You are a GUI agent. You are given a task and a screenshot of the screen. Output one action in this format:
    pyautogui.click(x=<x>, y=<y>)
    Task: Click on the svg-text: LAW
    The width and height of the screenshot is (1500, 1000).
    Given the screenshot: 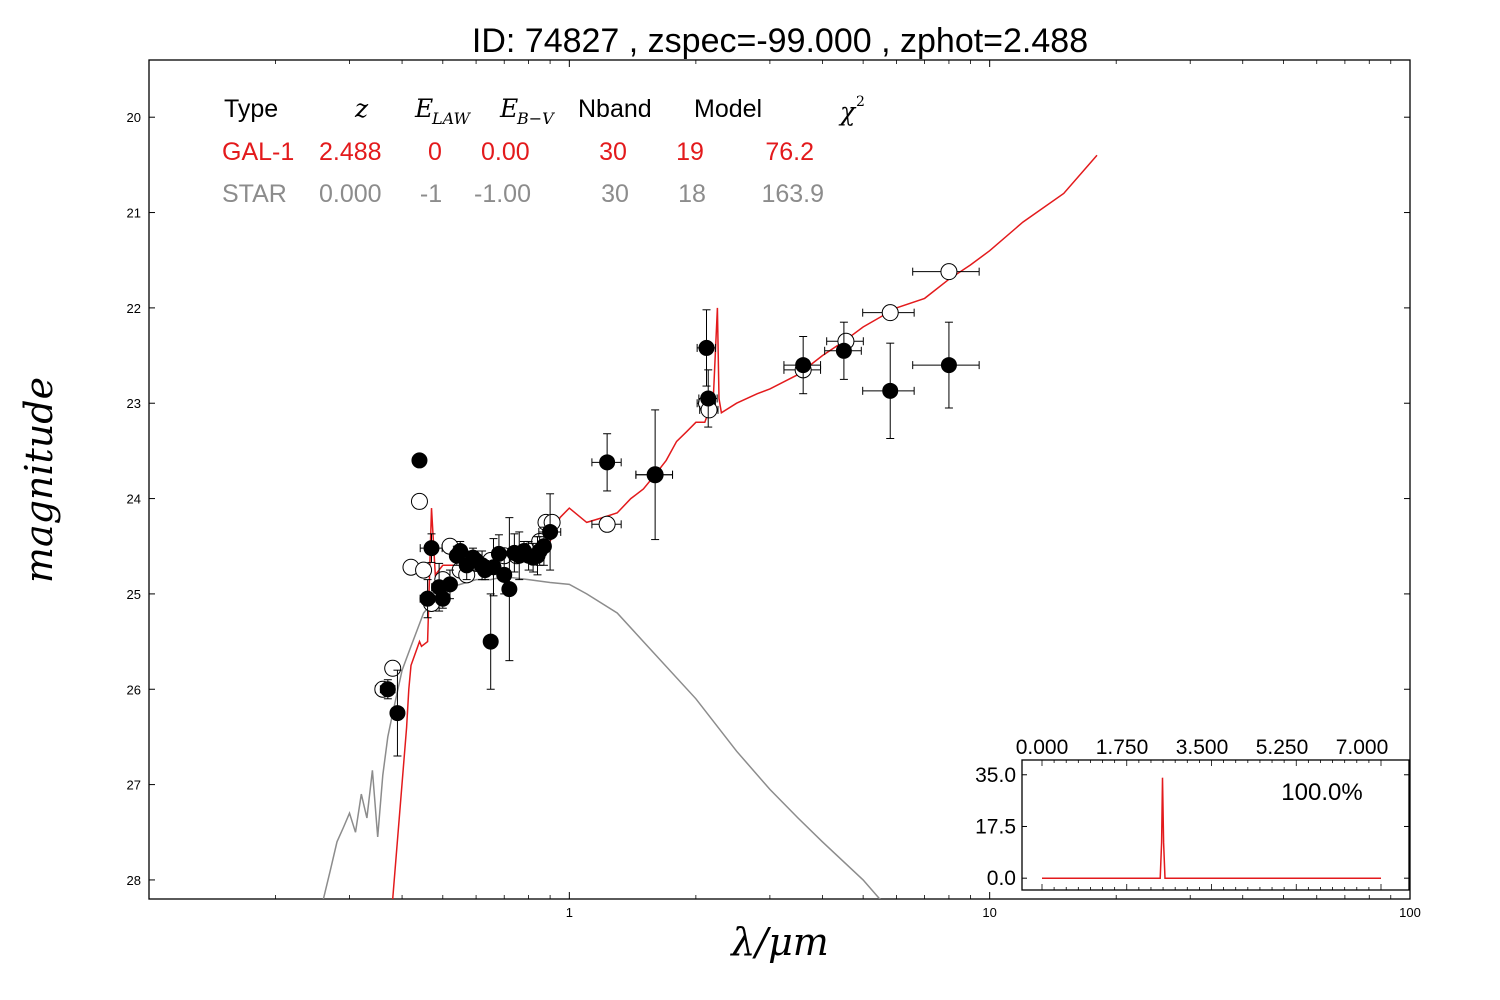 What is the action you would take?
    pyautogui.click(x=451, y=118)
    